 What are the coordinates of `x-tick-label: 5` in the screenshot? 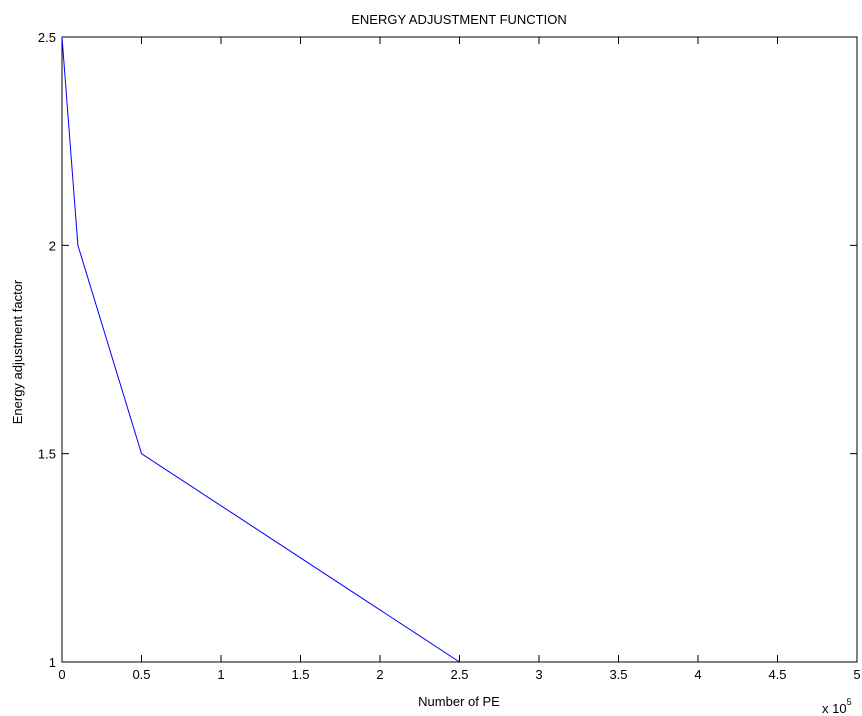 It's located at (856, 674).